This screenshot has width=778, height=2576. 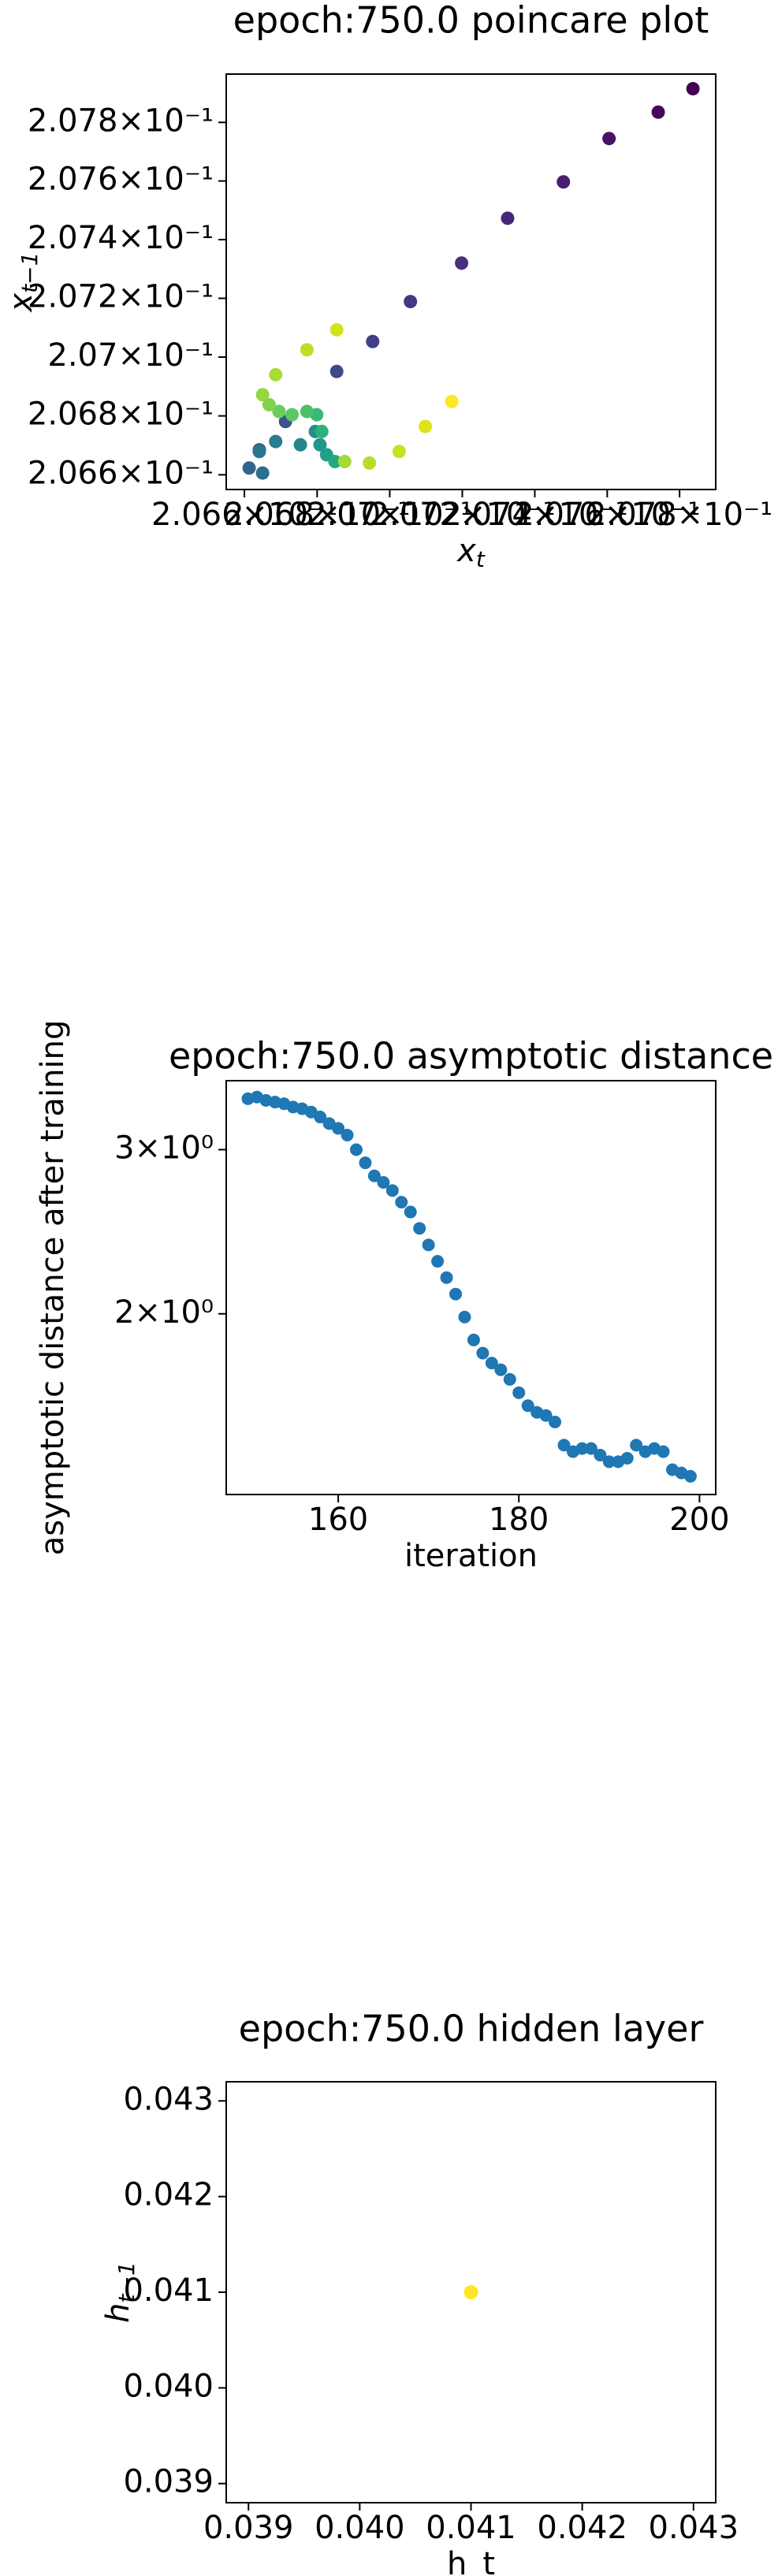 I want to click on x-tick-label: 2.078×10⁻¹, so click(x=679, y=515).